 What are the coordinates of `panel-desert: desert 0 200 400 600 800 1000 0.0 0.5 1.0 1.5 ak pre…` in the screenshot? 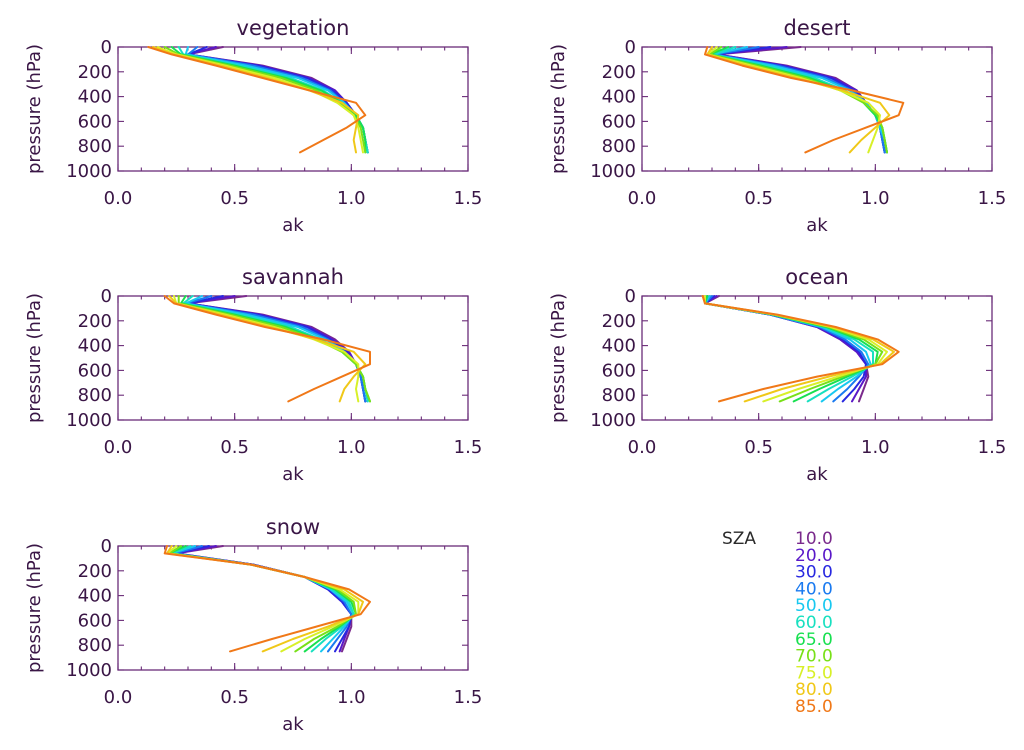 It's located at (777, 126).